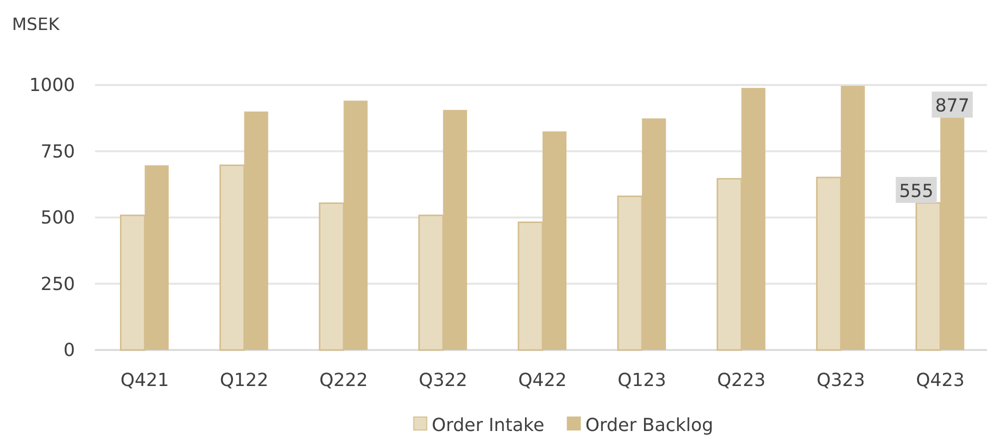 The image size is (987, 441). I want to click on x-tick-label: Q323, so click(841, 380).